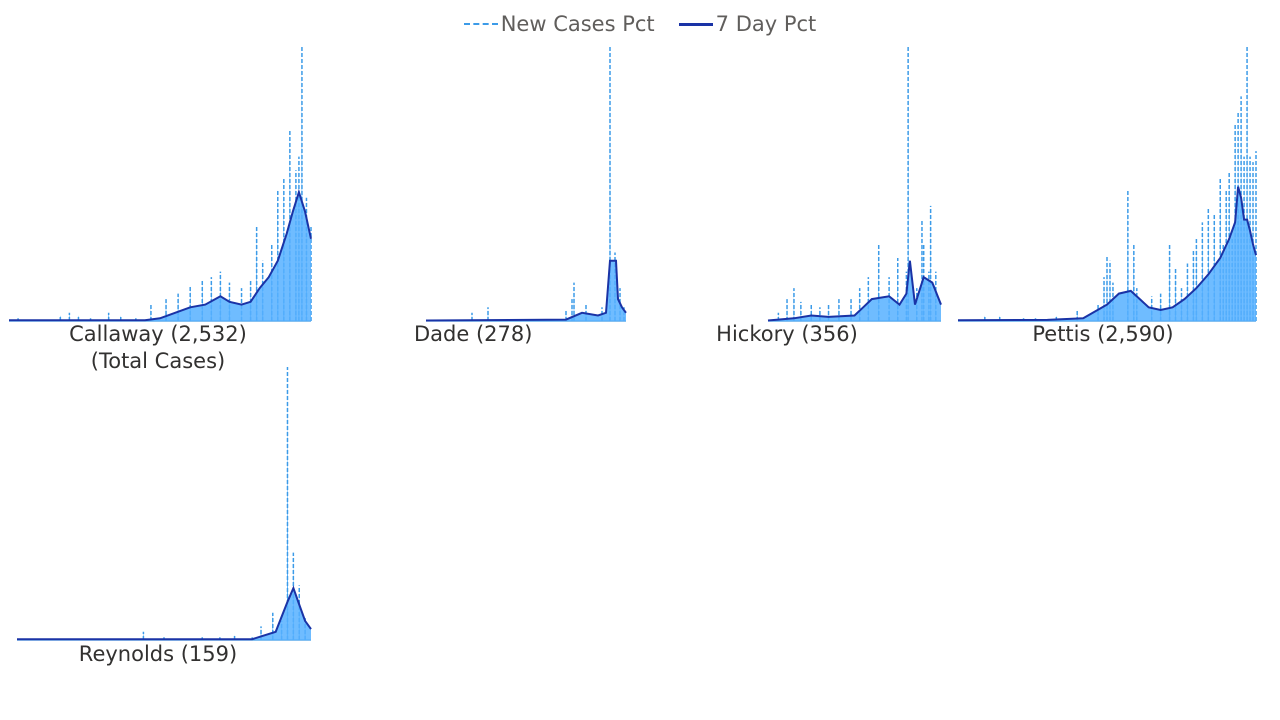  I want to click on legend-item-7-day-pct: 7 Day Pct, so click(747, 24).